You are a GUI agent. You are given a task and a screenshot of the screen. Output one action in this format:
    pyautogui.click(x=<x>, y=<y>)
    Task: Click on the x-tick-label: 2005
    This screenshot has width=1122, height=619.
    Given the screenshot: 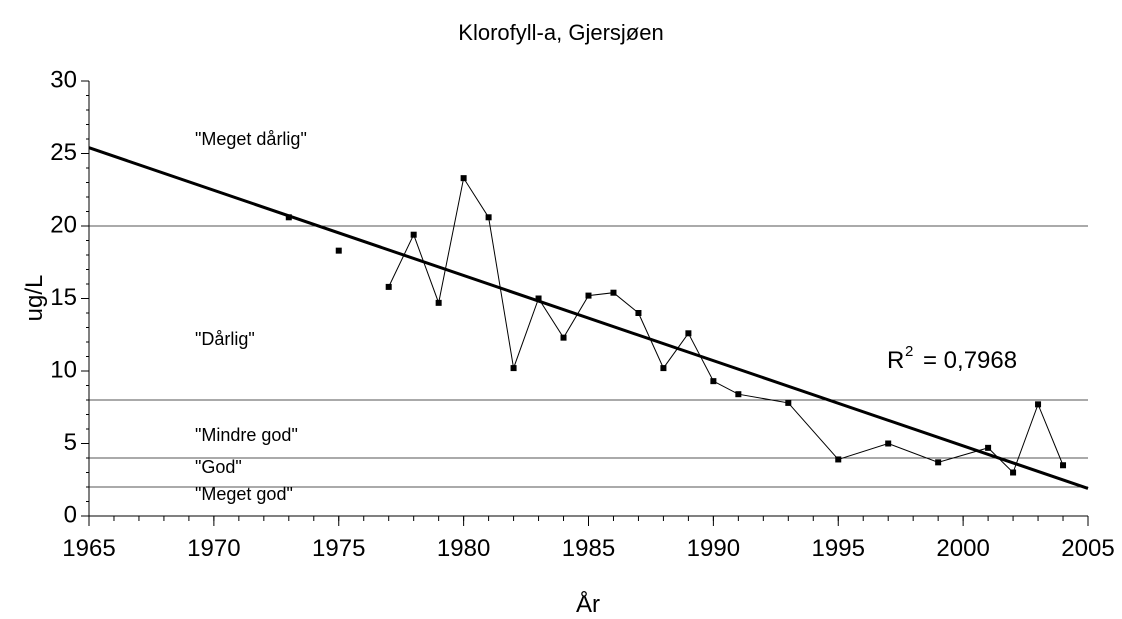 What is the action you would take?
    pyautogui.click(x=1087, y=548)
    